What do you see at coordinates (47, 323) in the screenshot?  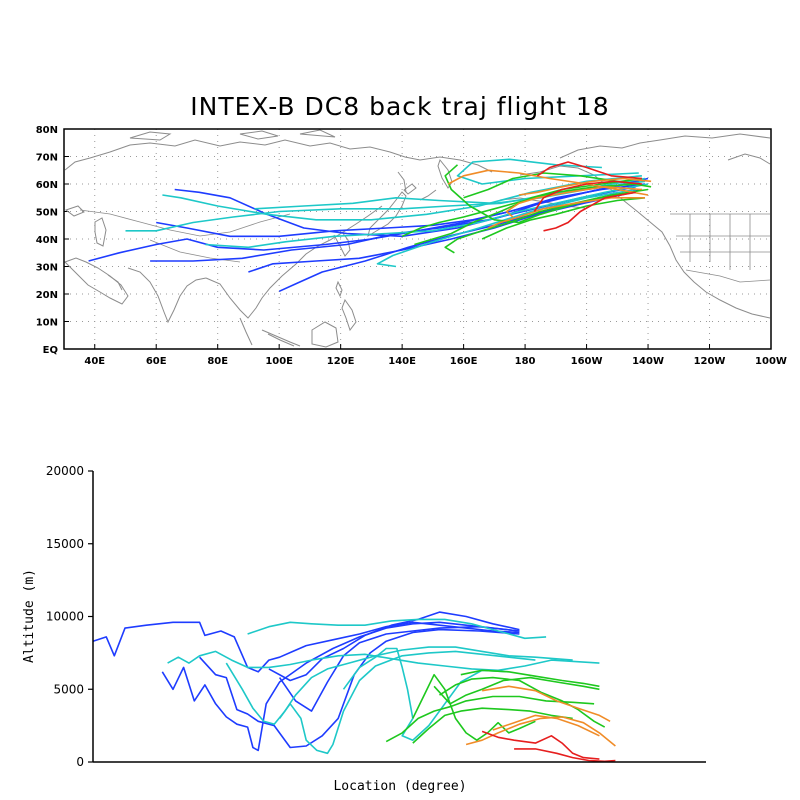 I see `map-y-tick: 10N` at bounding box center [47, 323].